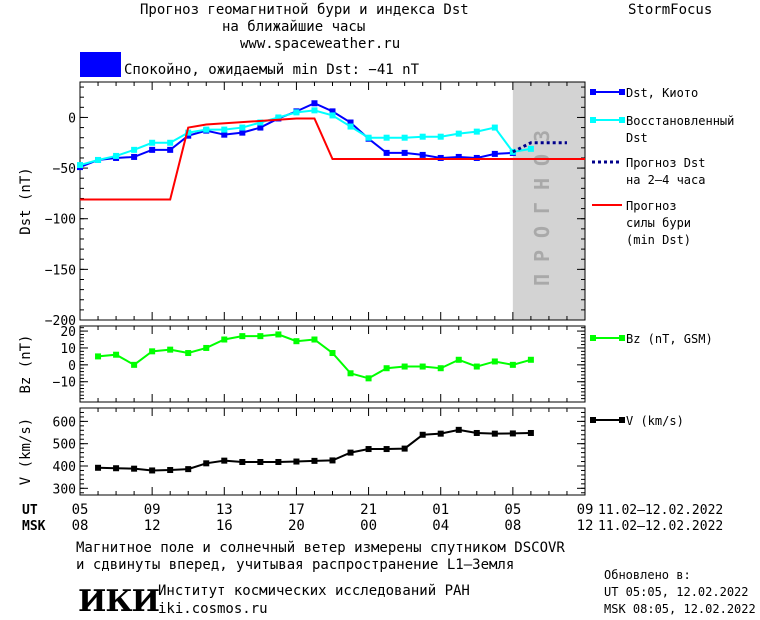  Describe the element at coordinates (296, 510) in the screenshot. I see `x-tick-label-ut: 17` at that location.